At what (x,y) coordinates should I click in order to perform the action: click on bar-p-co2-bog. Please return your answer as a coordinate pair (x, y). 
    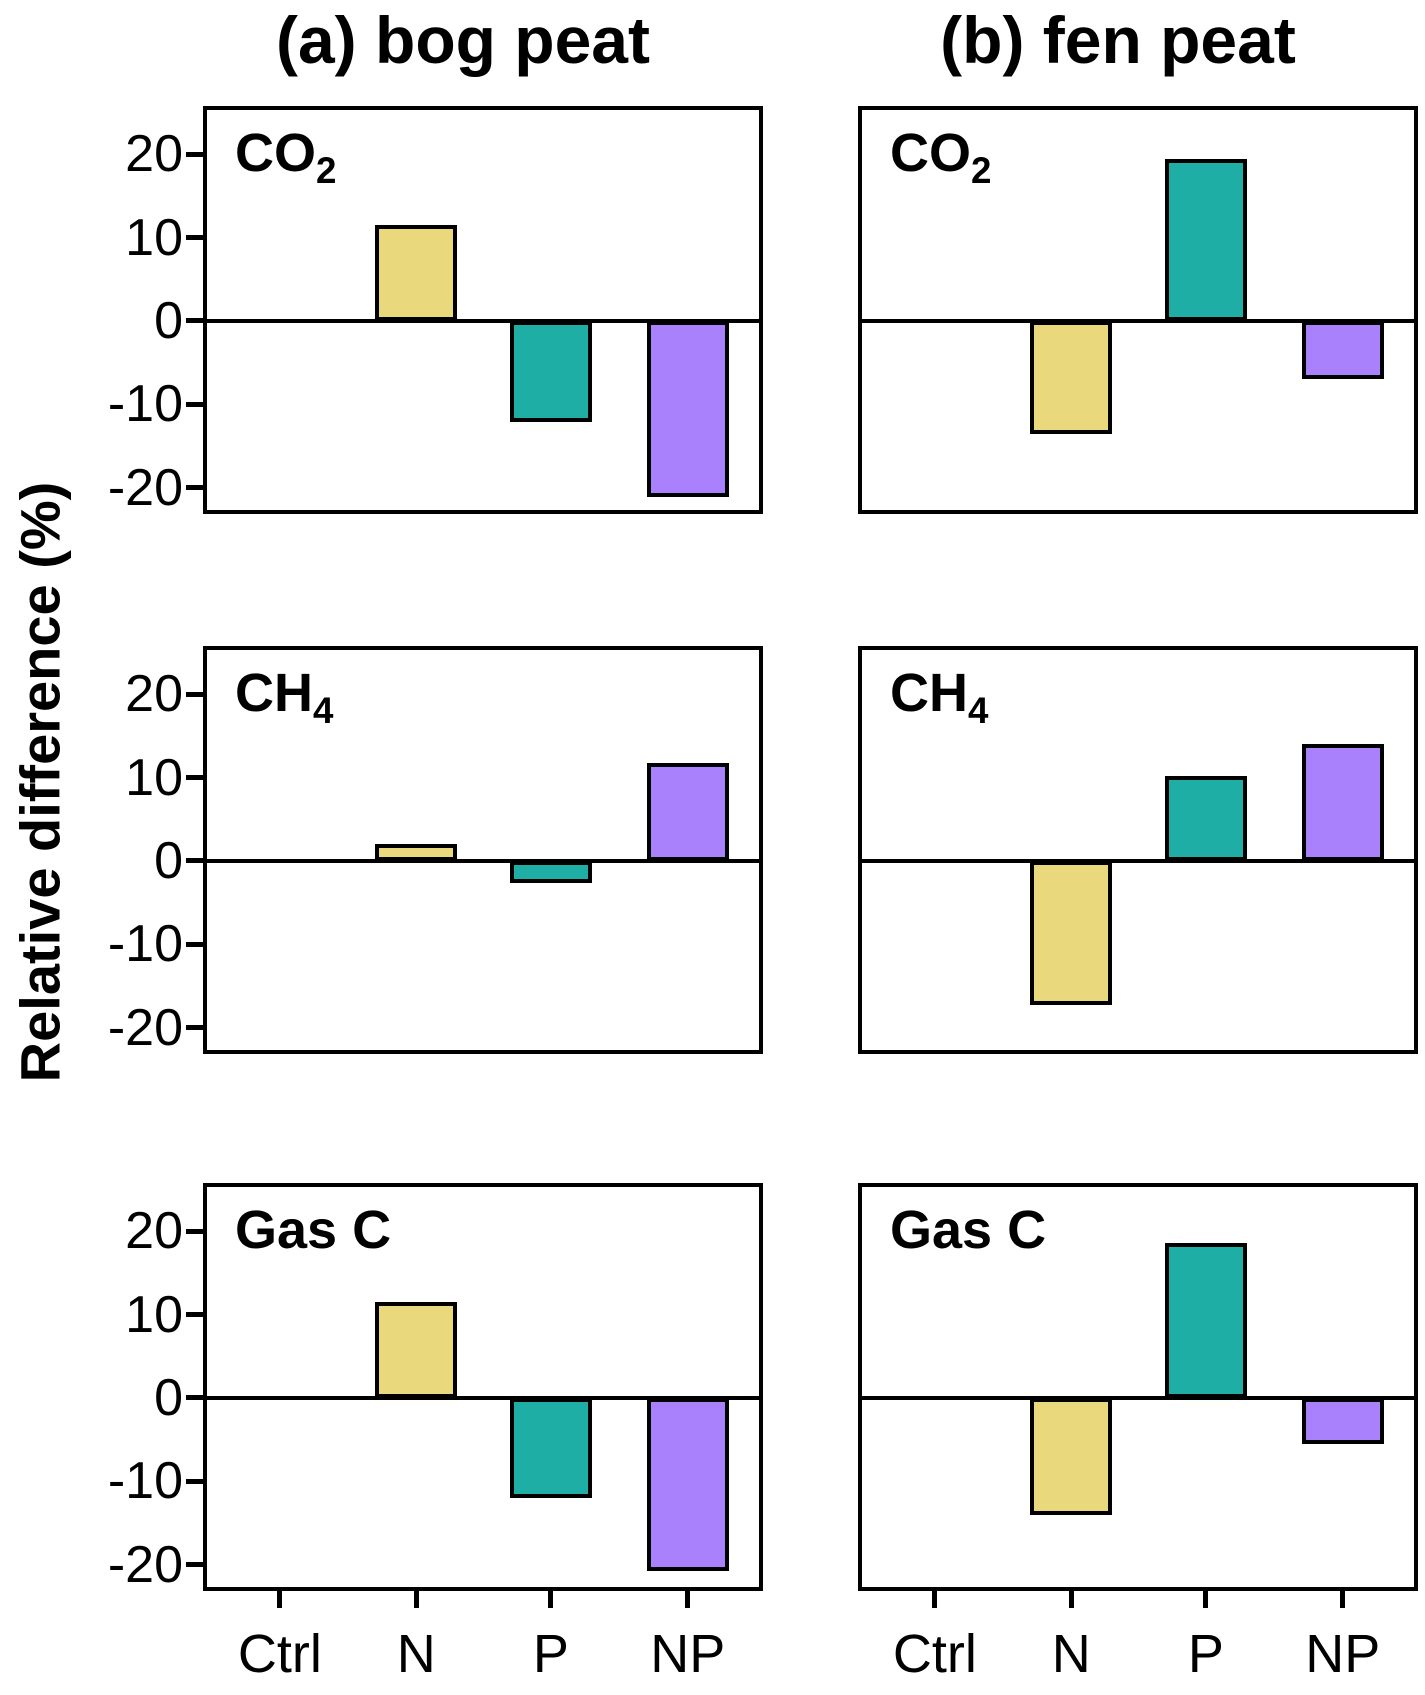
    Looking at the image, I should click on (550, 371).